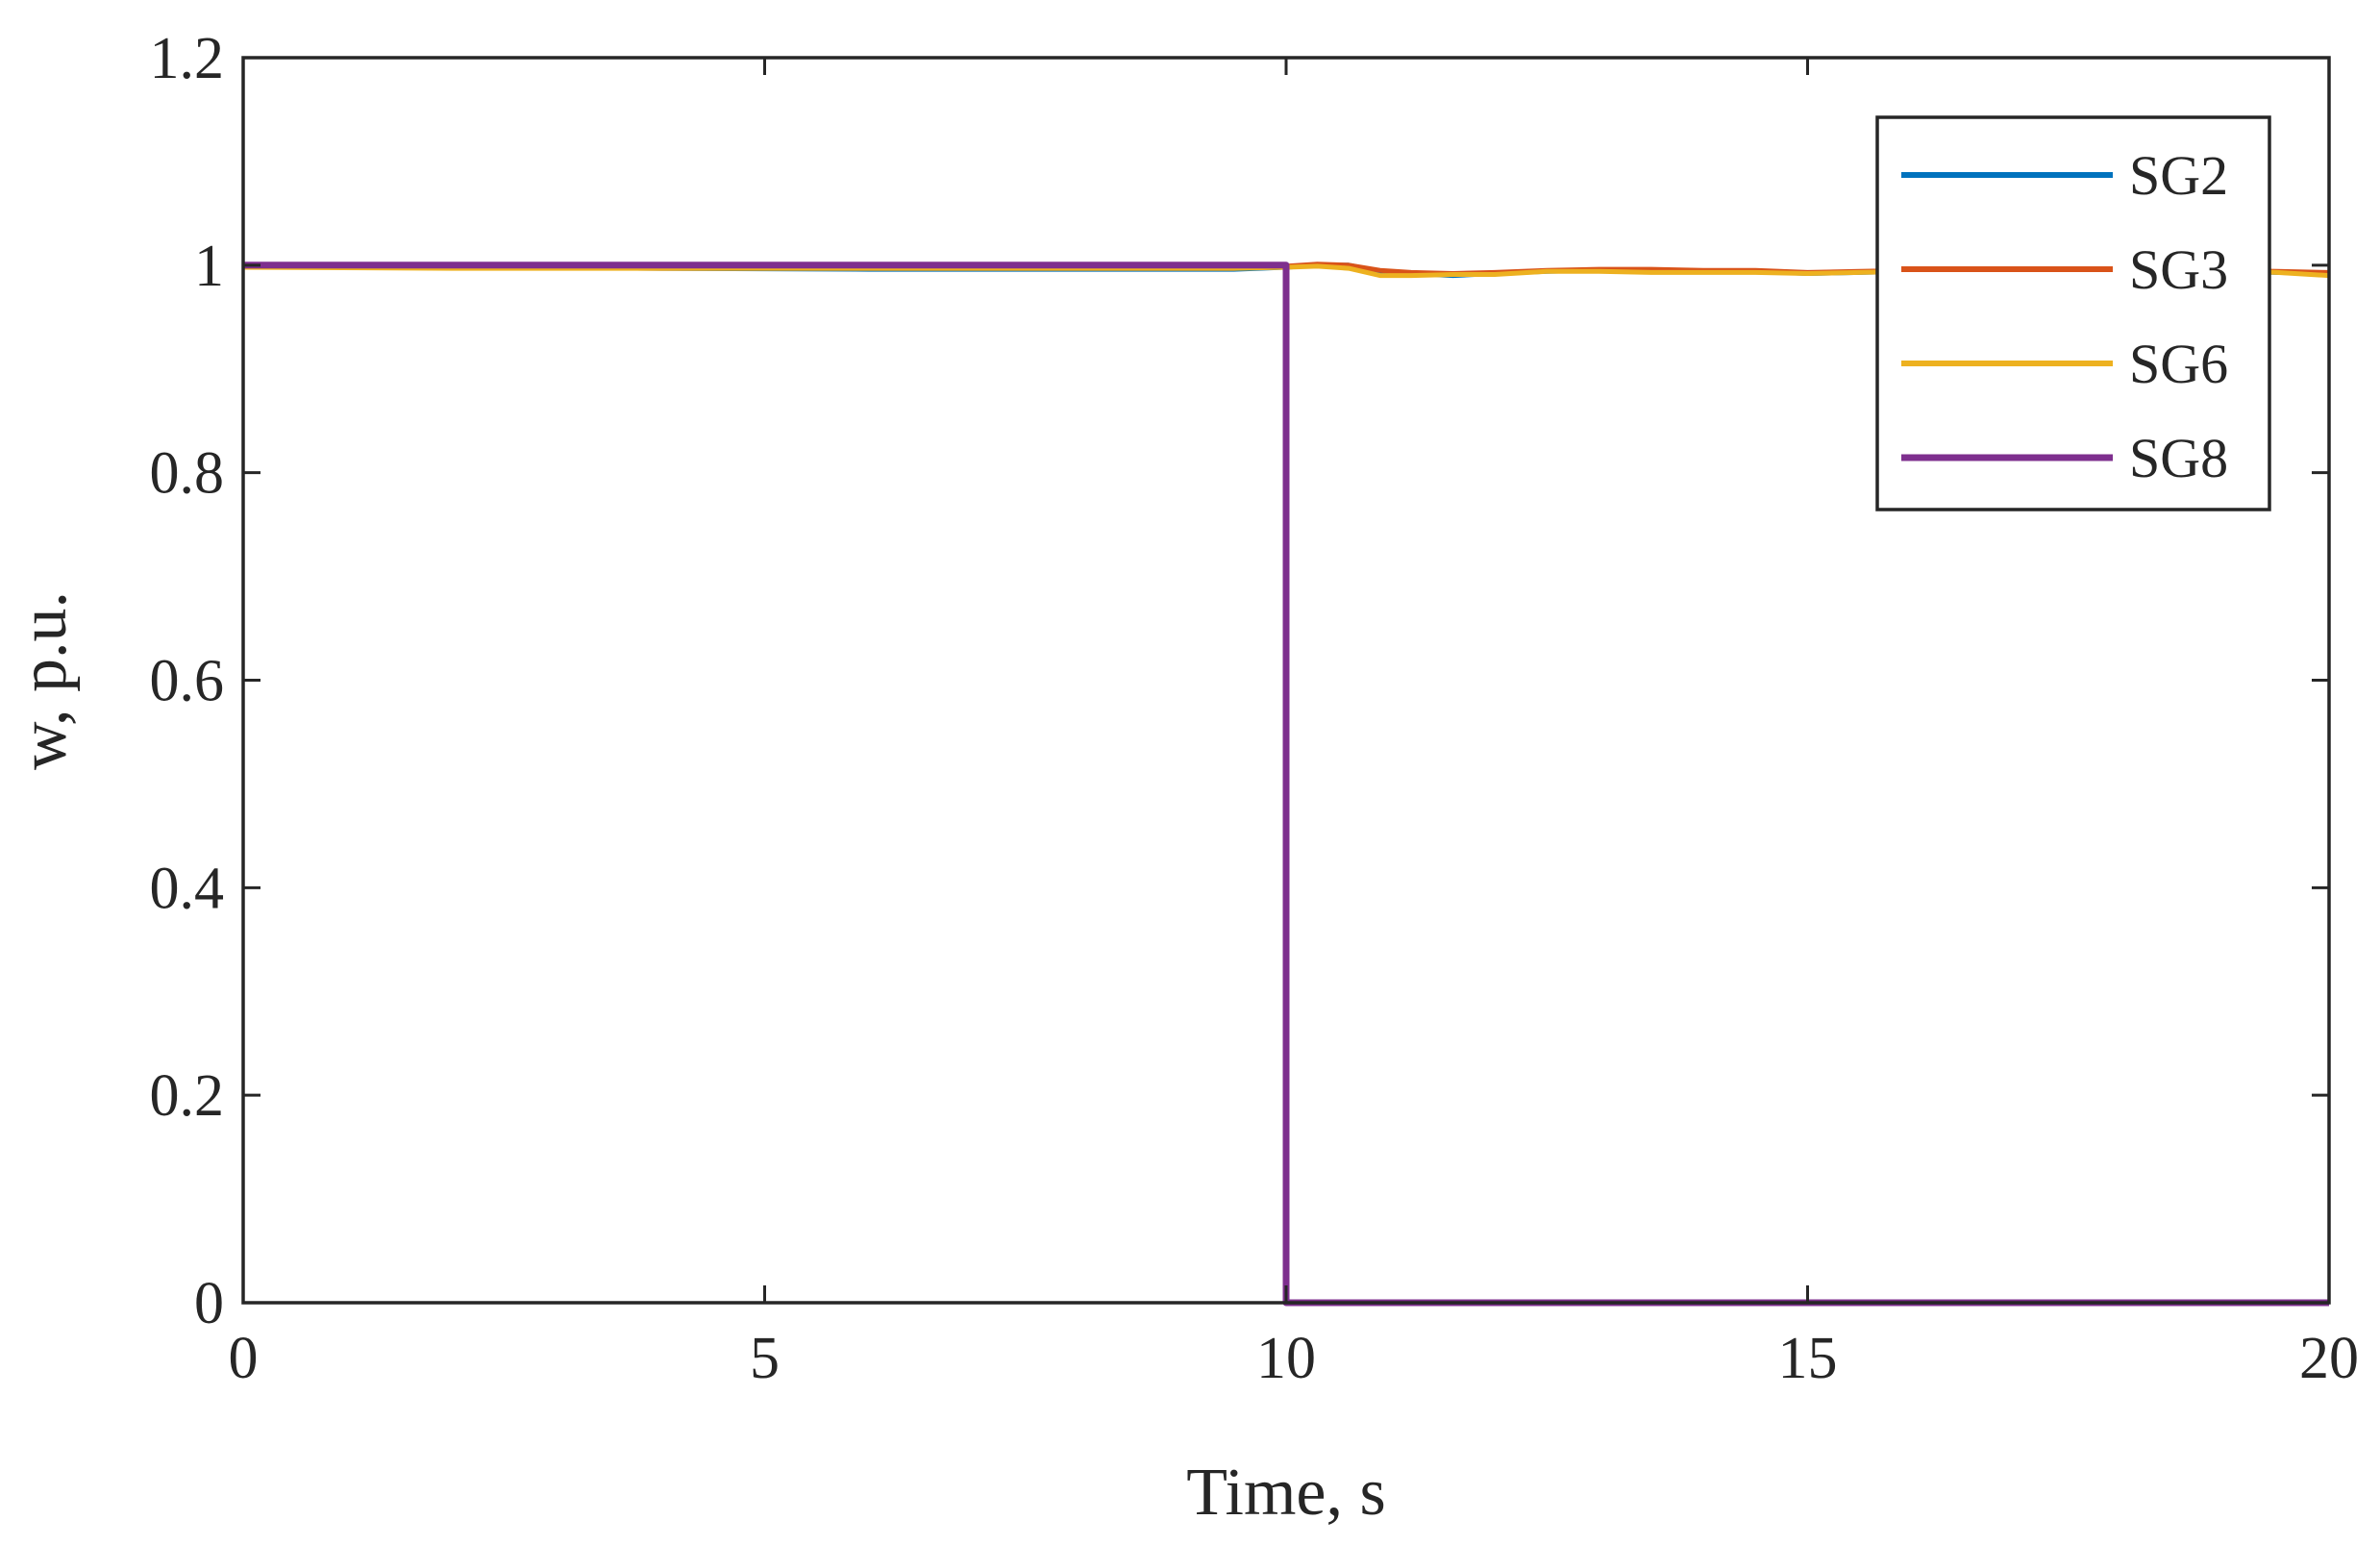 This screenshot has height=1545, width=2380. Describe the element at coordinates (188, 1096) in the screenshot. I see `y-tick-label: 0.2` at that location.